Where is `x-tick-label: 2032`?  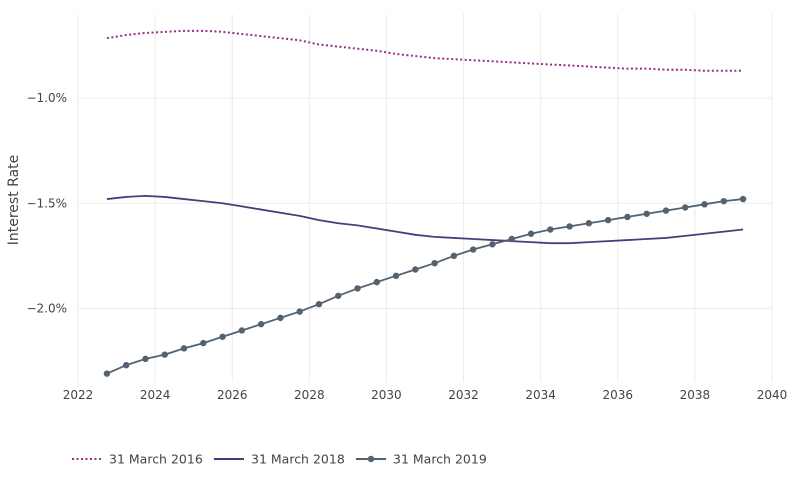 x-tick-label: 2032 is located at coordinates (463, 395).